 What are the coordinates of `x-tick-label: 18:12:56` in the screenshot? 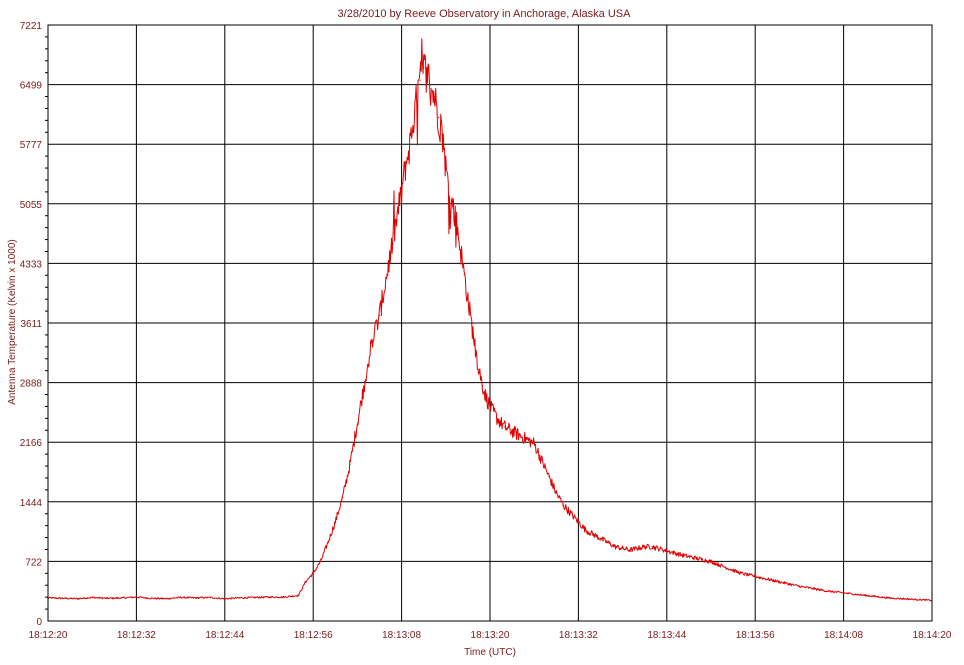 It's located at (313, 635).